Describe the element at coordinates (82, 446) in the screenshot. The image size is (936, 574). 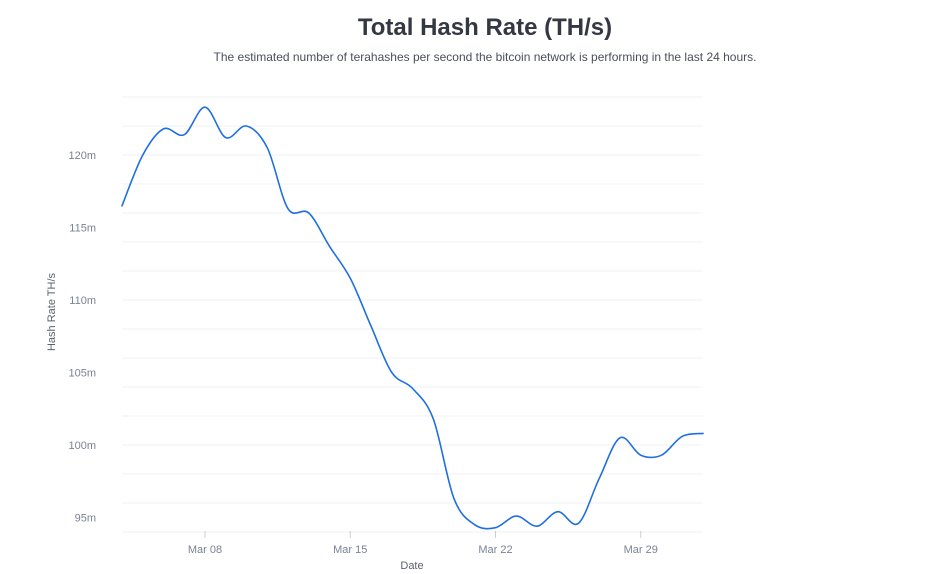
I see `y-tick-label: 100m` at that location.